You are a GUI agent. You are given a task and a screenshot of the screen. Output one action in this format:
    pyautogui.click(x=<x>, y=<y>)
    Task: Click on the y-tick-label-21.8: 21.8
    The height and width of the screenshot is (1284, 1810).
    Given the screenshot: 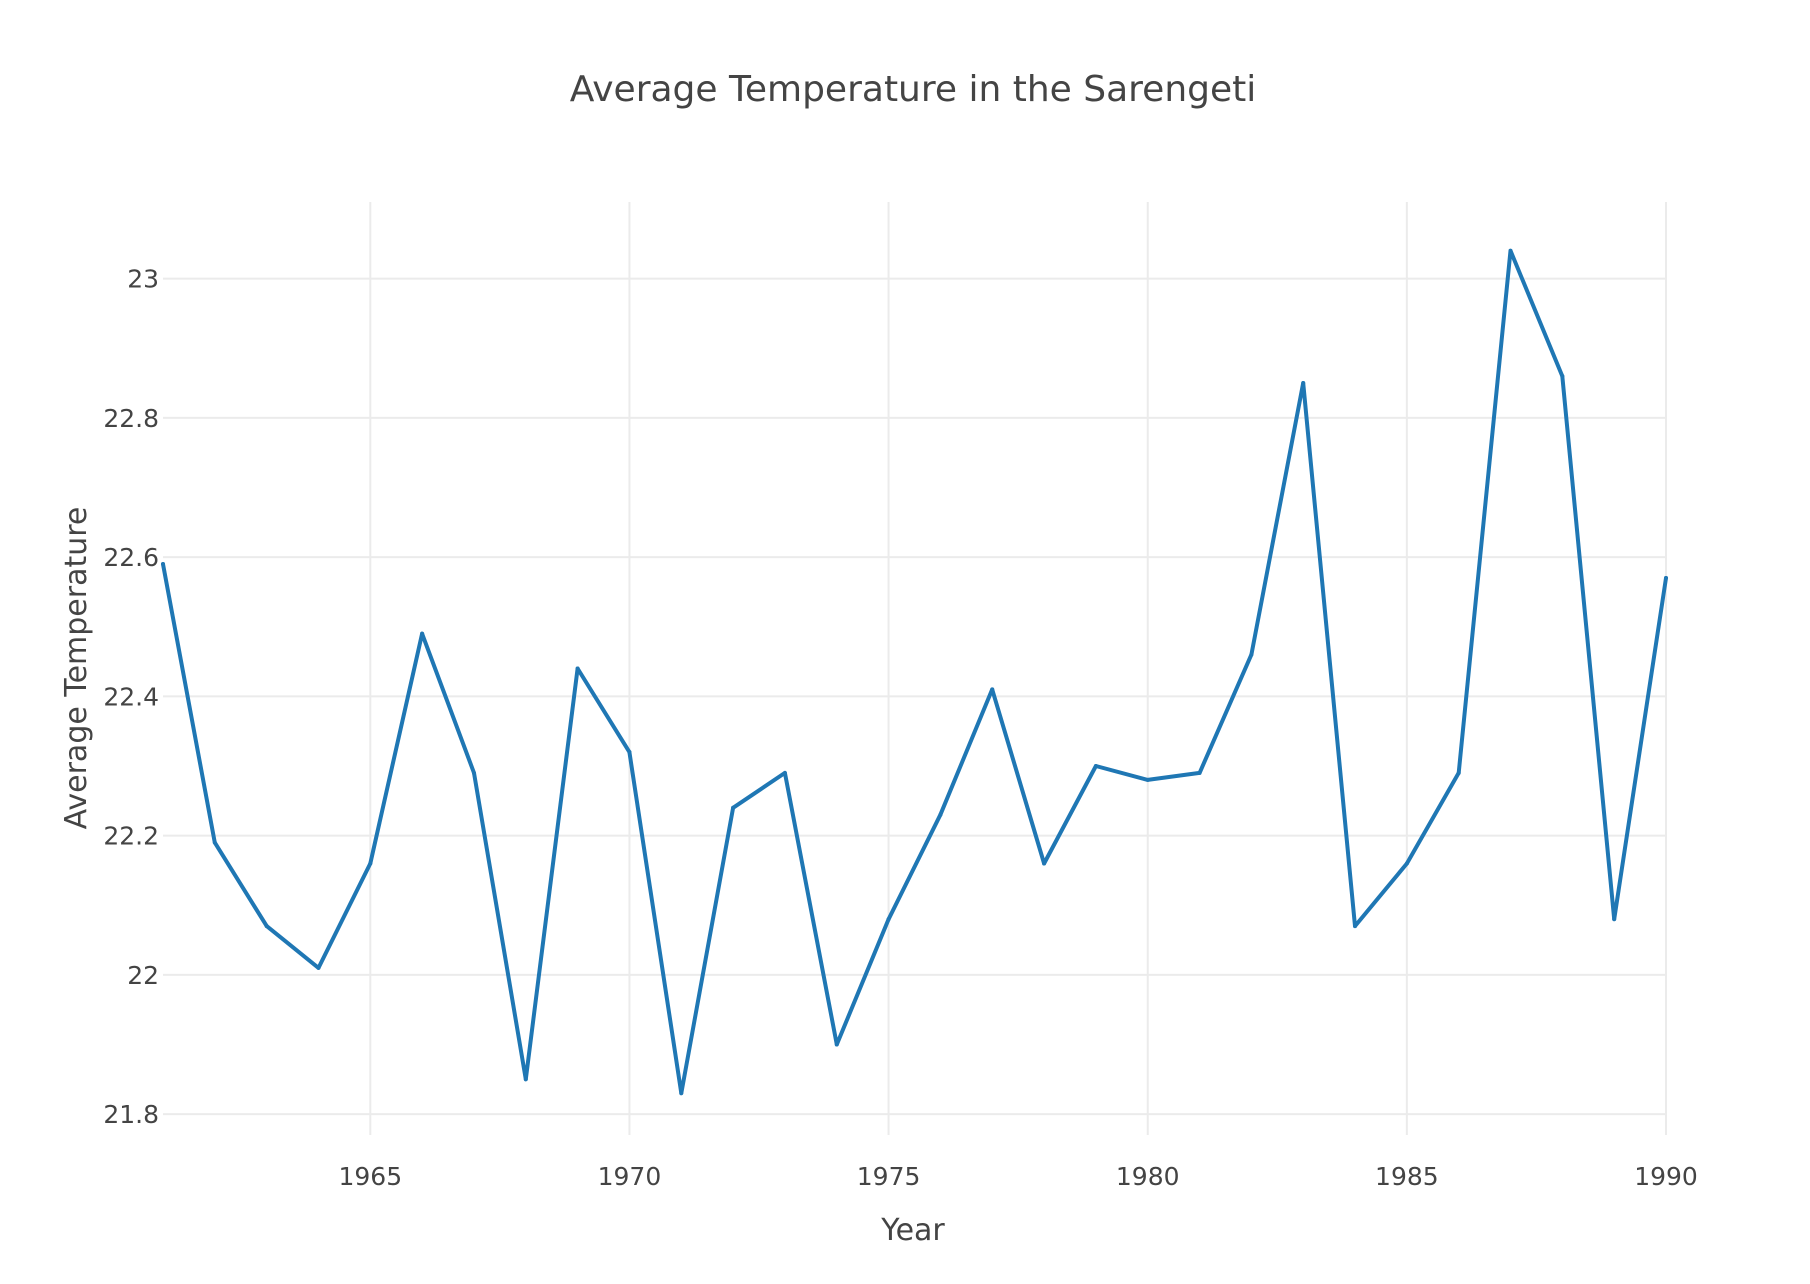 What is the action you would take?
    pyautogui.click(x=131, y=1114)
    